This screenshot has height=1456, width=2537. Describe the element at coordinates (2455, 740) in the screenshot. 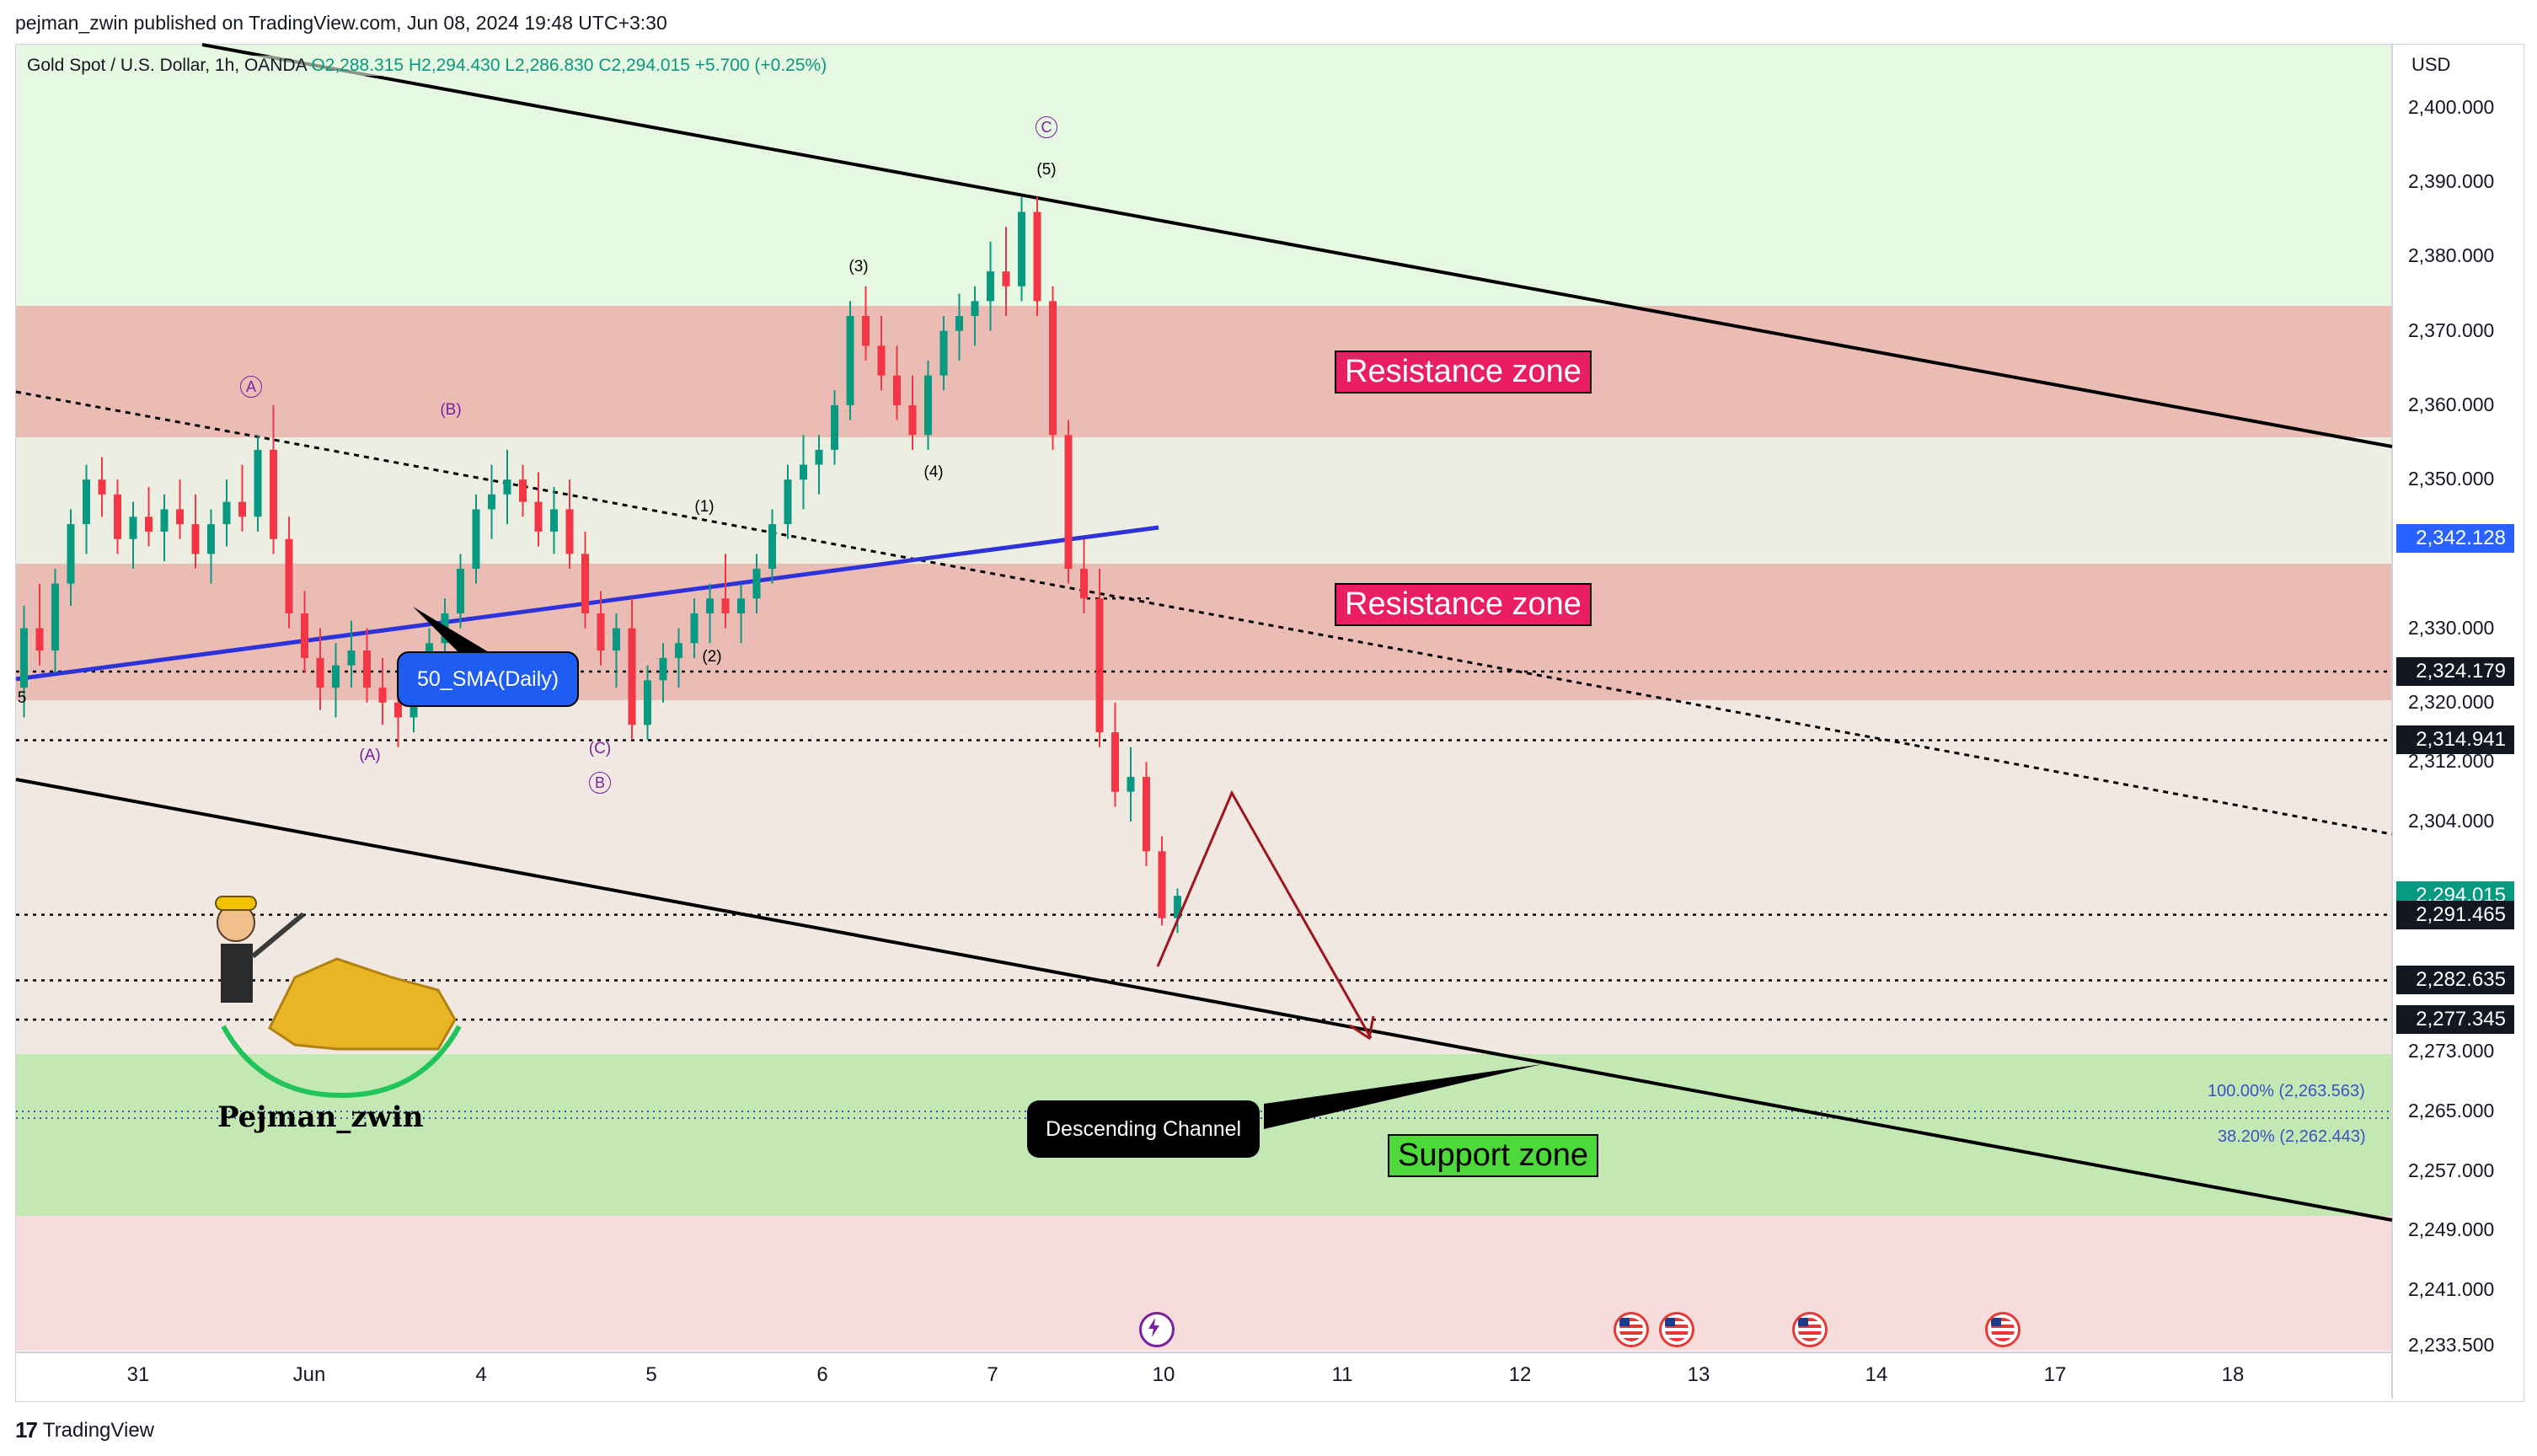

I see `price-tag: 2,314.941` at that location.